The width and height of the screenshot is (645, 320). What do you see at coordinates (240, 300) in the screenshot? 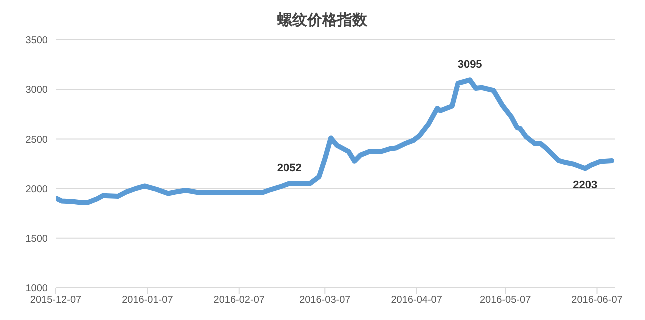
I see `x-tick-label: 2016-02-07` at bounding box center [240, 300].